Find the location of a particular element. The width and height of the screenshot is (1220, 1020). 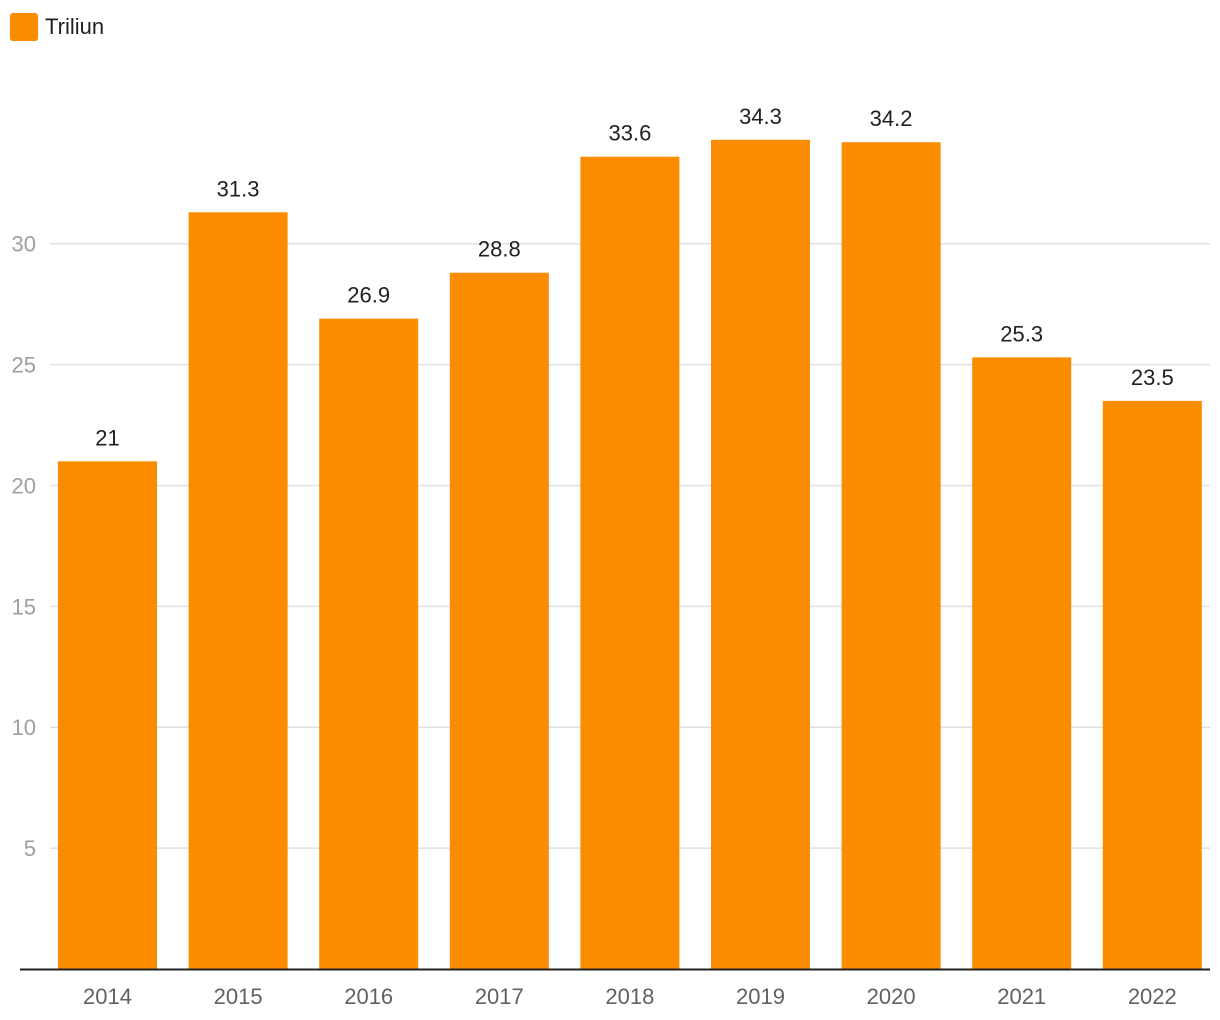

y-tick-label: 25 is located at coordinates (24, 365).